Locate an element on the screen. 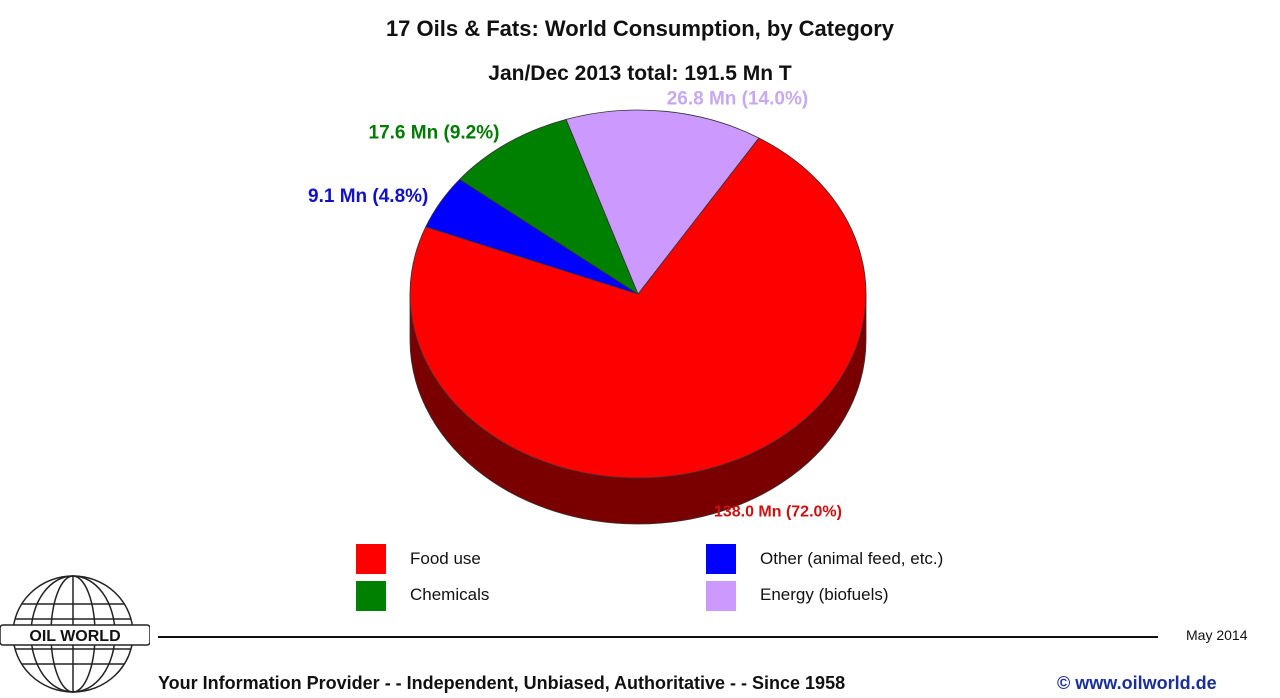  data-label-food-use: 138.0 Mn (72.0%) is located at coordinates (778, 512).